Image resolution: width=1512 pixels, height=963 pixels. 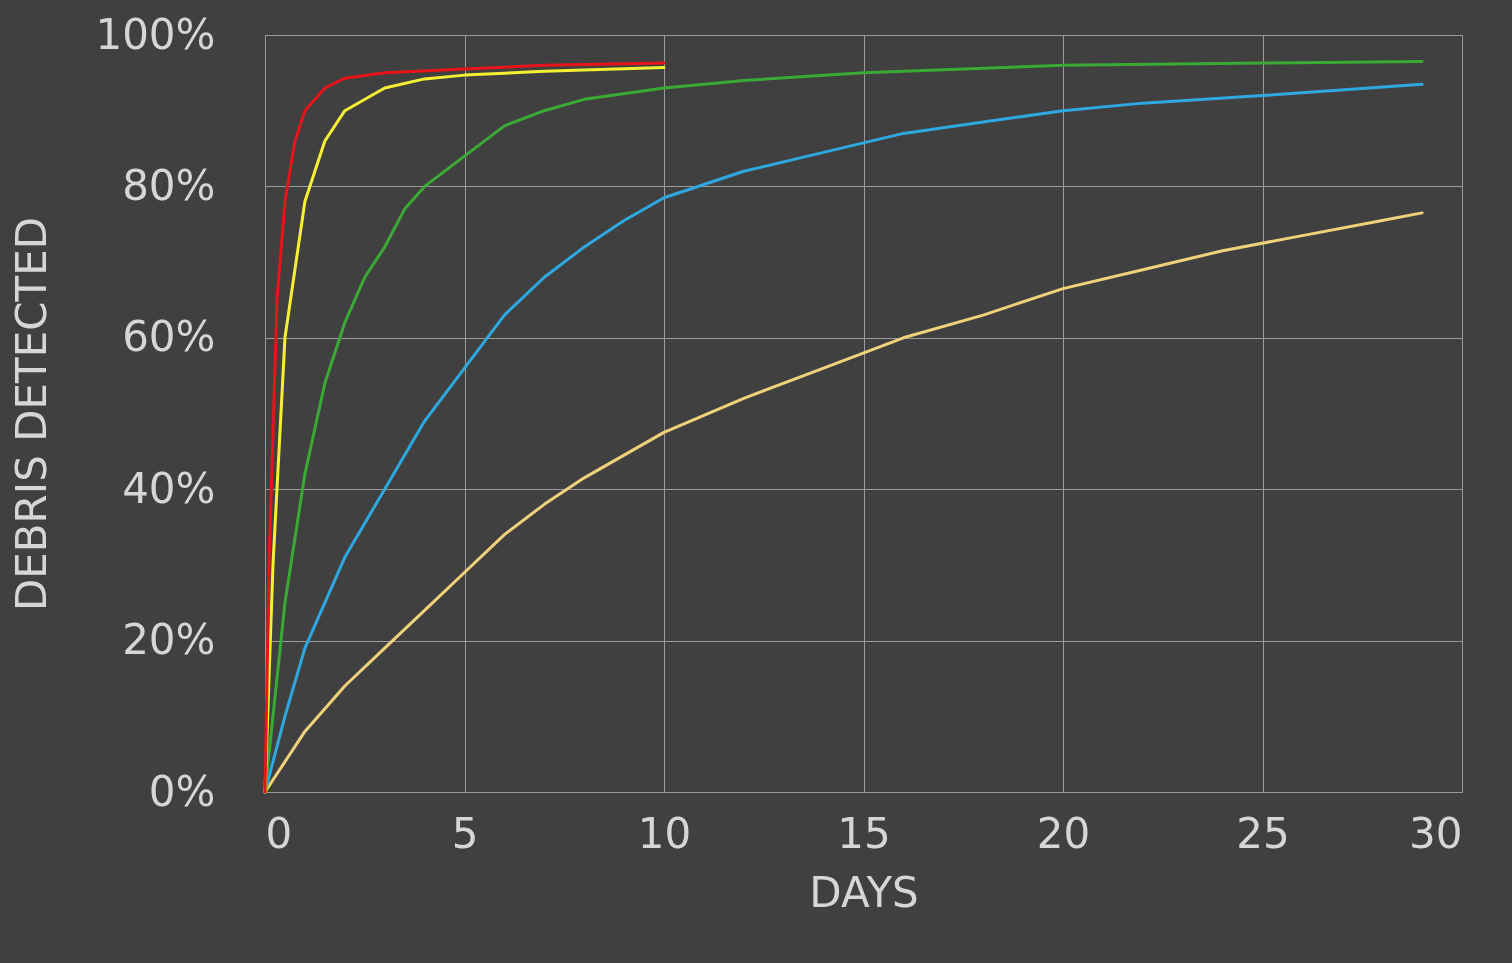 What do you see at coordinates (664, 833) in the screenshot?
I see `x-tick-label: 10` at bounding box center [664, 833].